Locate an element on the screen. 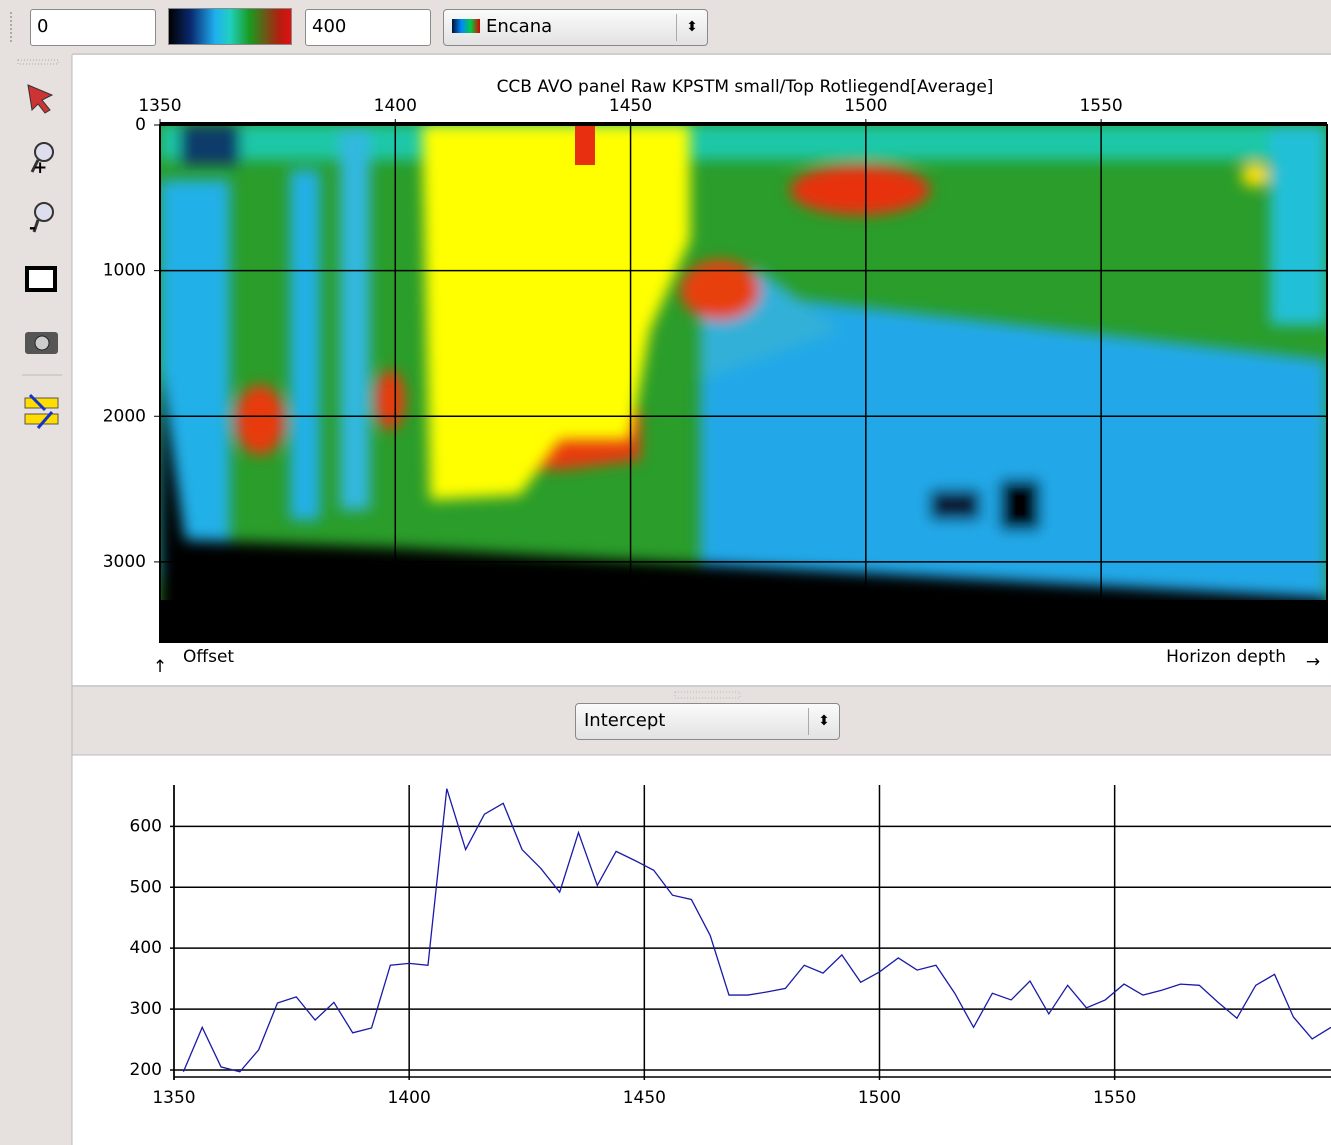 The height and width of the screenshot is (1145, 1331). x-axis-label: Horizon depth is located at coordinates (1226, 657).